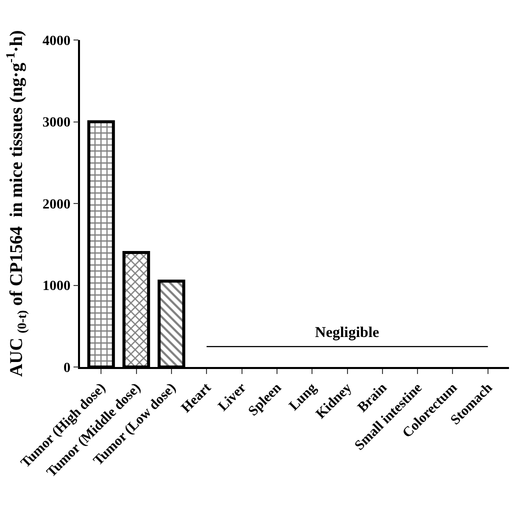 This screenshot has height=517, width=519. What do you see at coordinates (56, 41) in the screenshot?
I see `y-tick-label: 4000` at bounding box center [56, 41].